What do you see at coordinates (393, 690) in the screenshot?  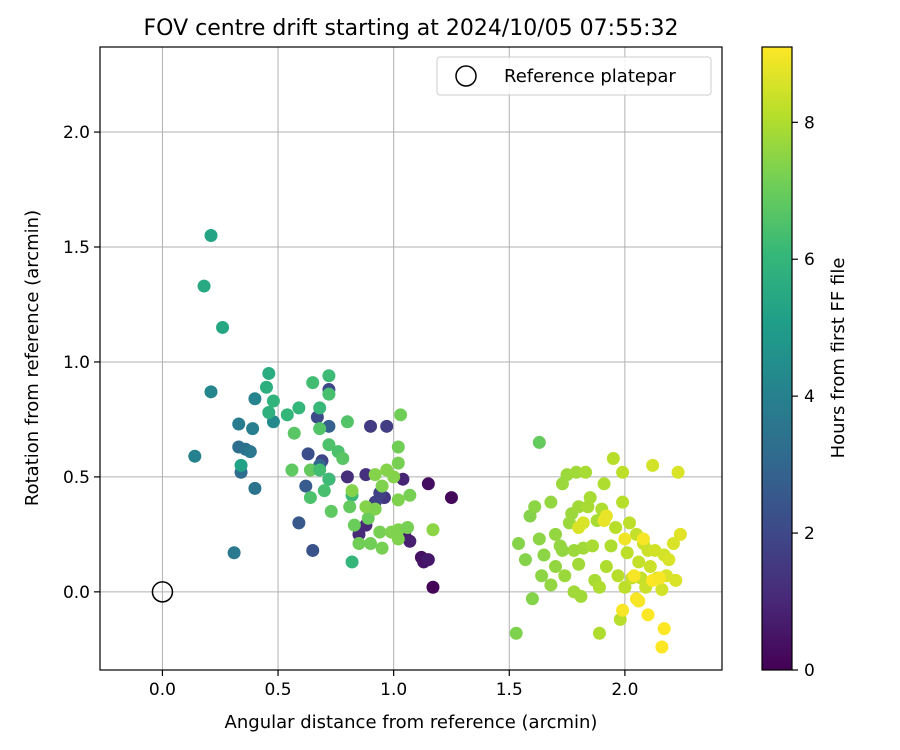 I see `x-tick-label: 1.0` at bounding box center [393, 690].